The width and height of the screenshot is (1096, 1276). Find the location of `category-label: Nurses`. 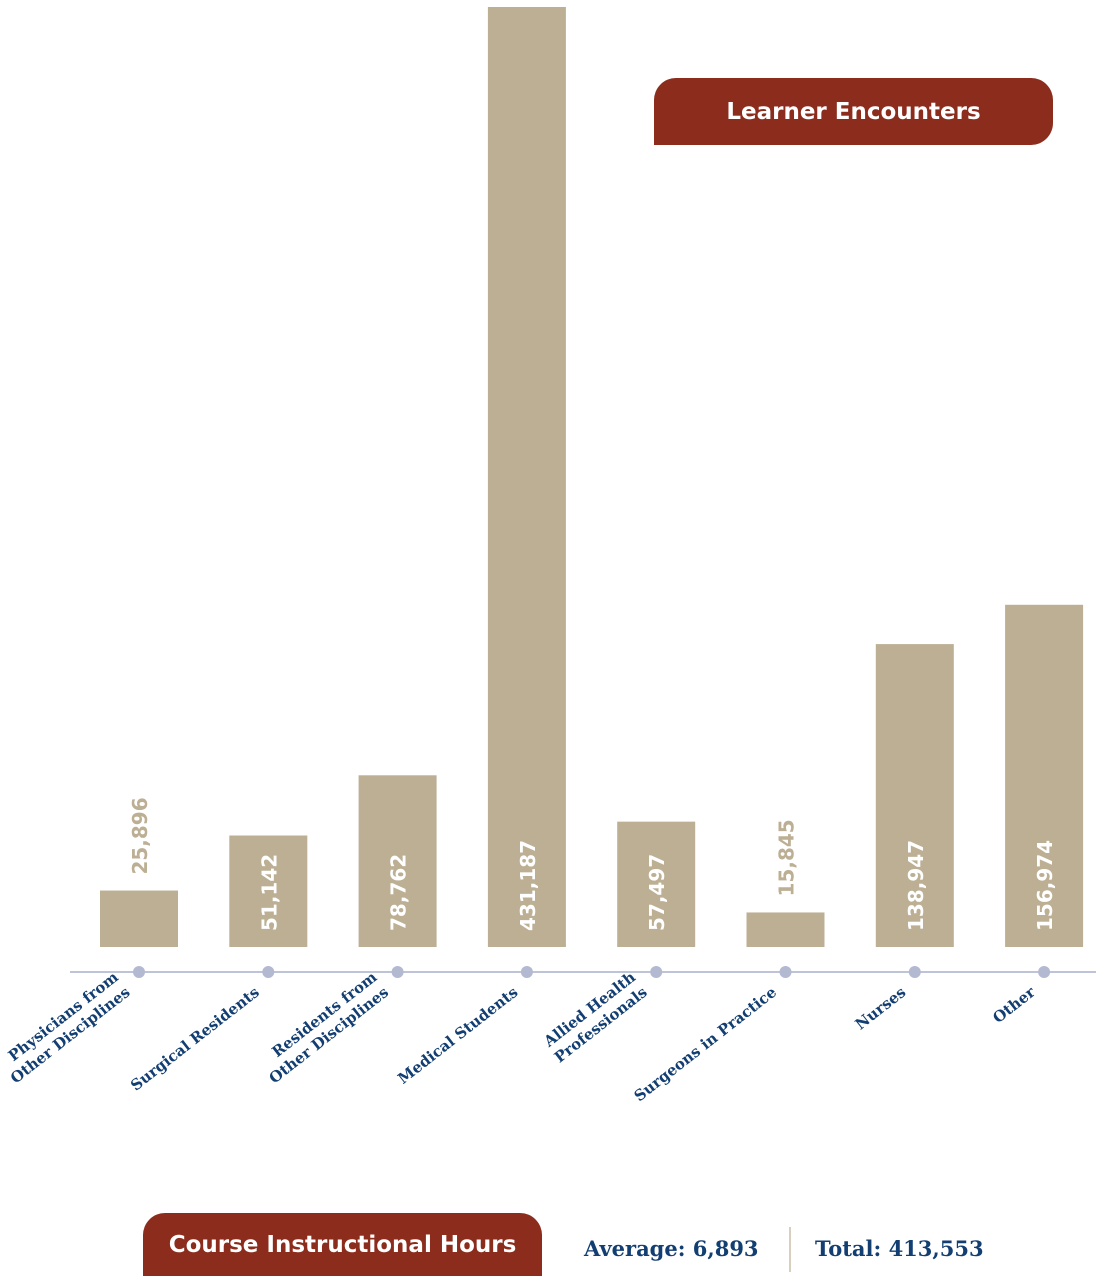

category-label: Nurses is located at coordinates (881, 1008).